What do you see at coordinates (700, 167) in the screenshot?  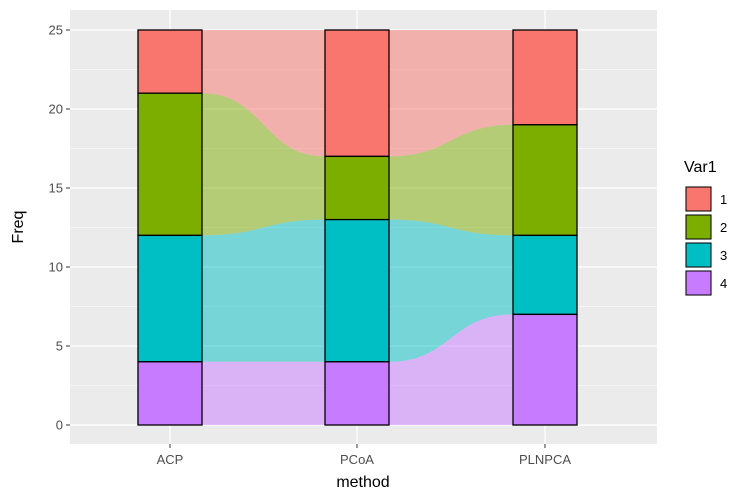 I see `legend-title: Var1` at bounding box center [700, 167].